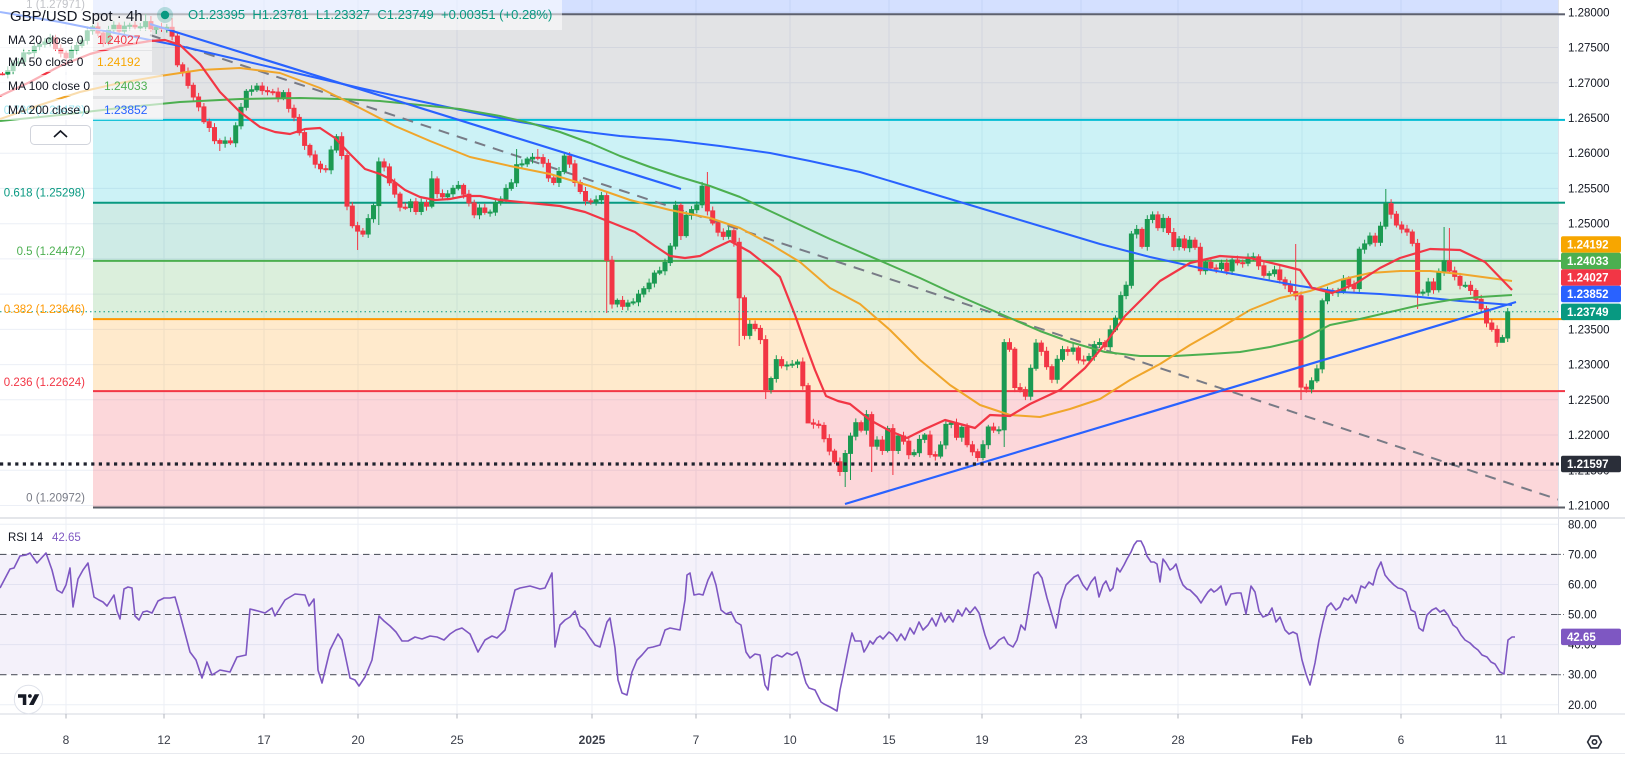  I want to click on svg-text: 2025, so click(592, 740).